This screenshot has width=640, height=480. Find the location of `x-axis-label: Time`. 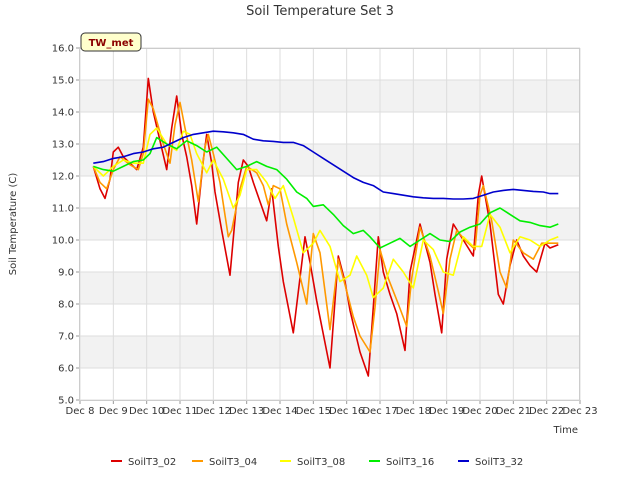

x-axis-label: Time is located at coordinates (565, 430).